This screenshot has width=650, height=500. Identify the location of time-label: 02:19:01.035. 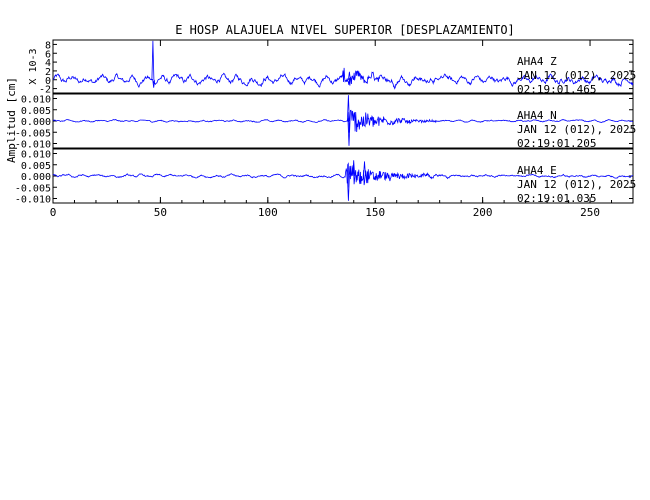
(556, 198).